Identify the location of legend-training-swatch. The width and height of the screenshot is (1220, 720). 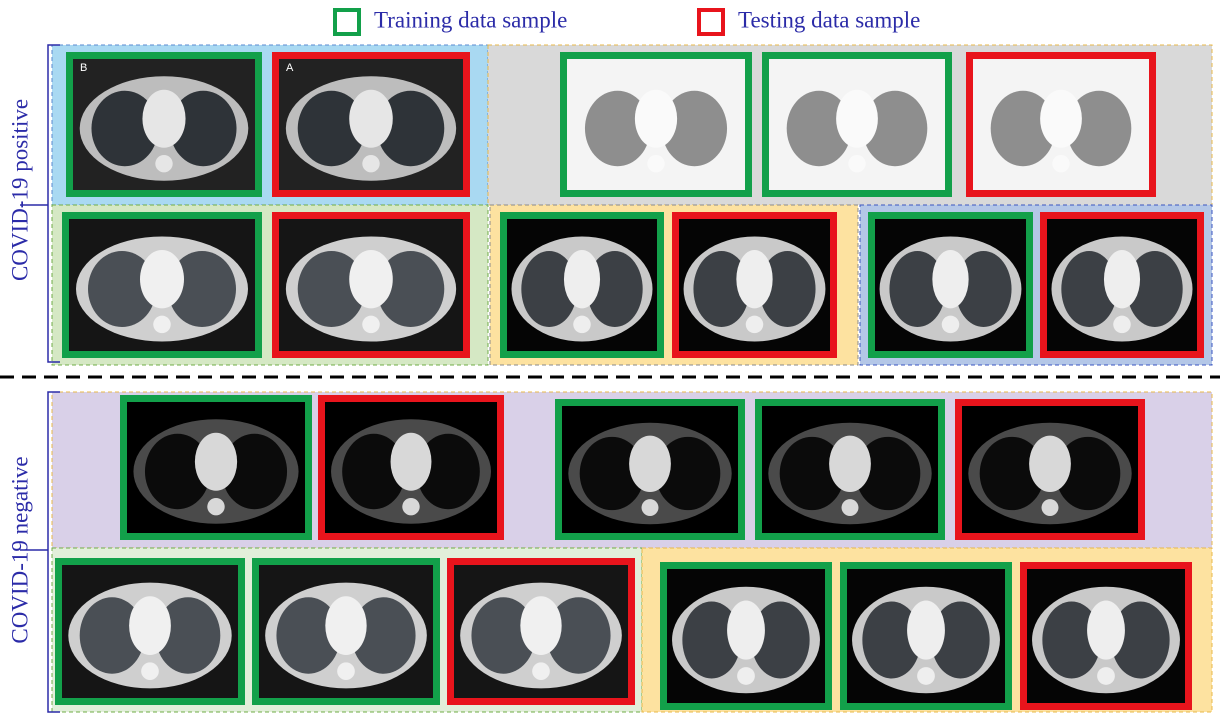
(347, 22).